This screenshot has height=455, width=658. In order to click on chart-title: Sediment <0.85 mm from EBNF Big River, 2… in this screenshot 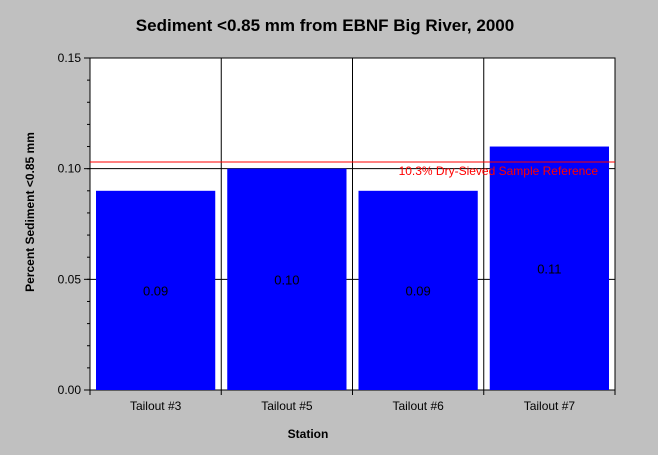, I will do `click(325, 25)`.